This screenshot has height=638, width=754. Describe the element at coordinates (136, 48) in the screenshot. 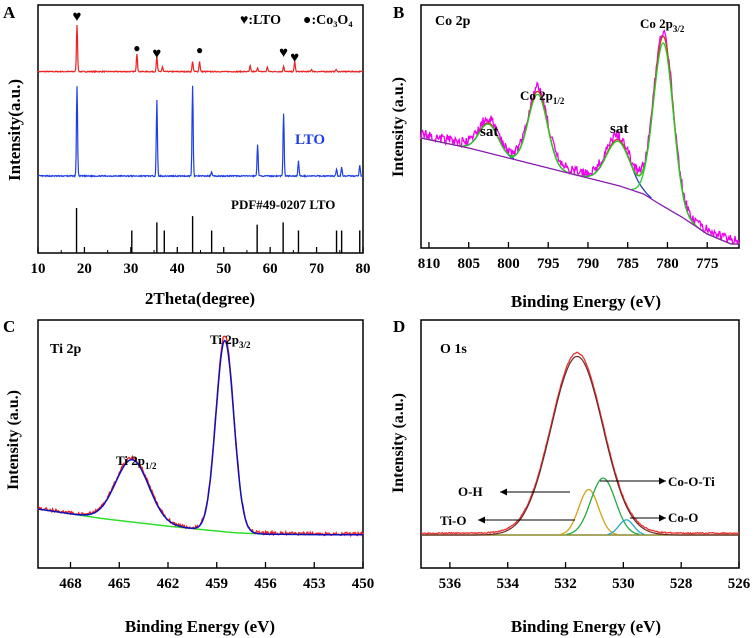

I see `panel-a-marker-1: ●` at that location.